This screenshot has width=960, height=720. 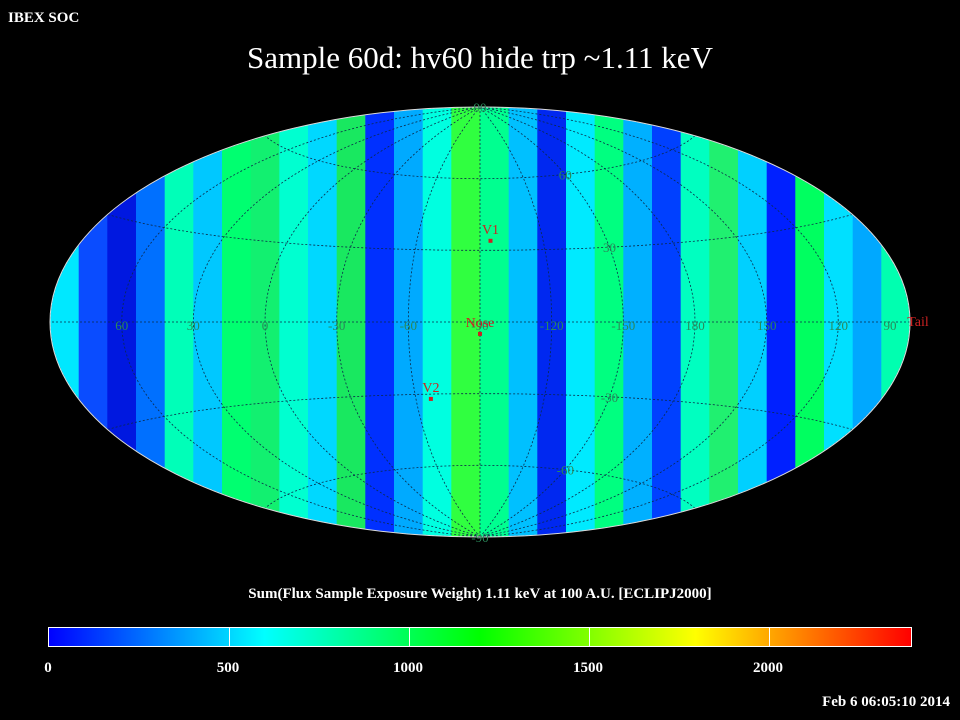 What do you see at coordinates (193, 325) in the screenshot?
I see `longitude-label: 30` at bounding box center [193, 325].